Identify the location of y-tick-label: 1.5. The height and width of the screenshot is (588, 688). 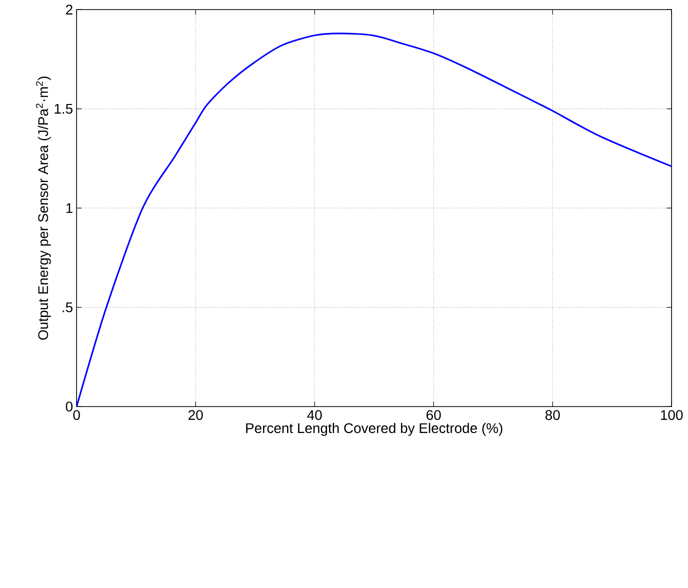
(63, 109).